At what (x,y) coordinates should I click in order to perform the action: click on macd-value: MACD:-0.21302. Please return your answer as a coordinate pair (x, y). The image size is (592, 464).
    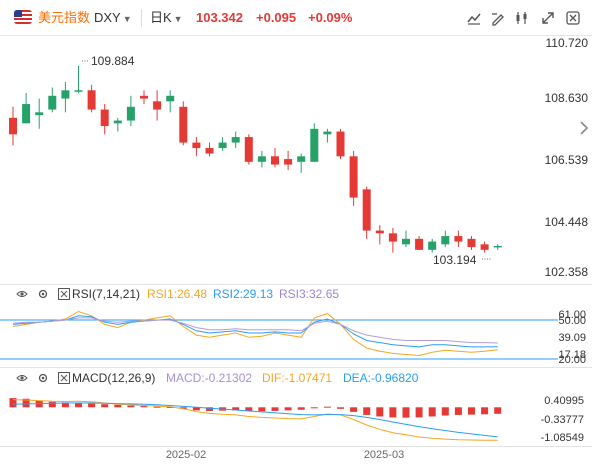
    Looking at the image, I should click on (209, 378).